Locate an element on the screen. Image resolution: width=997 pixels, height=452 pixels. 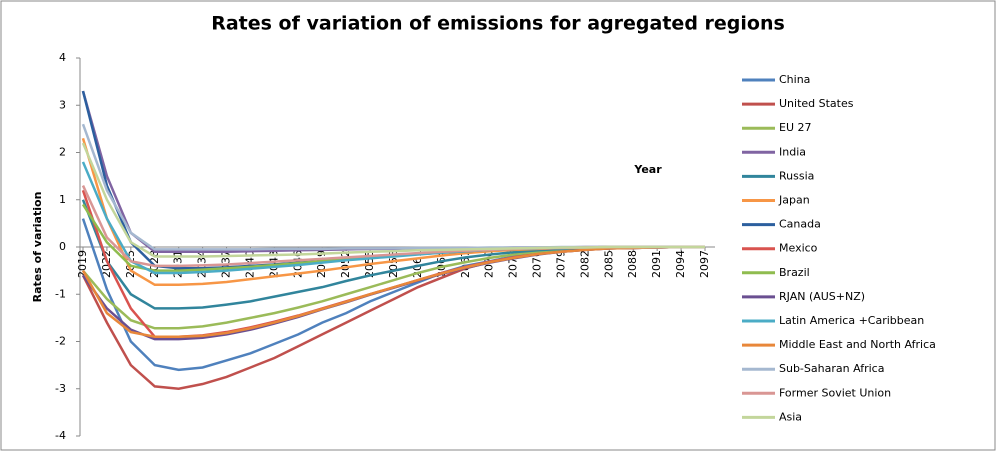
legend-label: RJAN (AUS+NZ) is located at coordinates (822, 296).